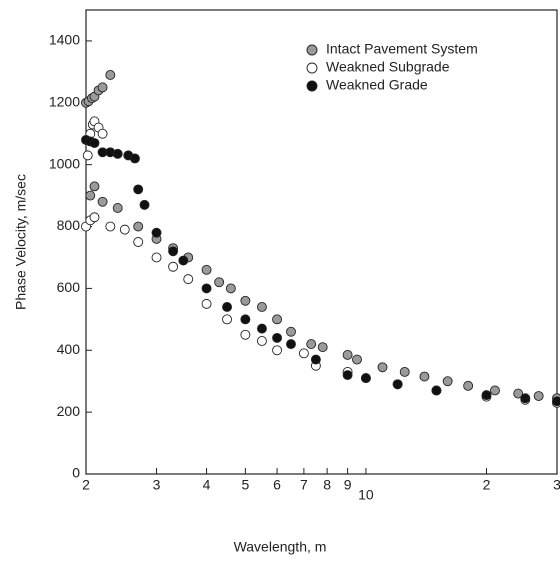 The width and height of the screenshot is (560, 563). I want to click on y-tick-label: 1000, so click(64, 163).